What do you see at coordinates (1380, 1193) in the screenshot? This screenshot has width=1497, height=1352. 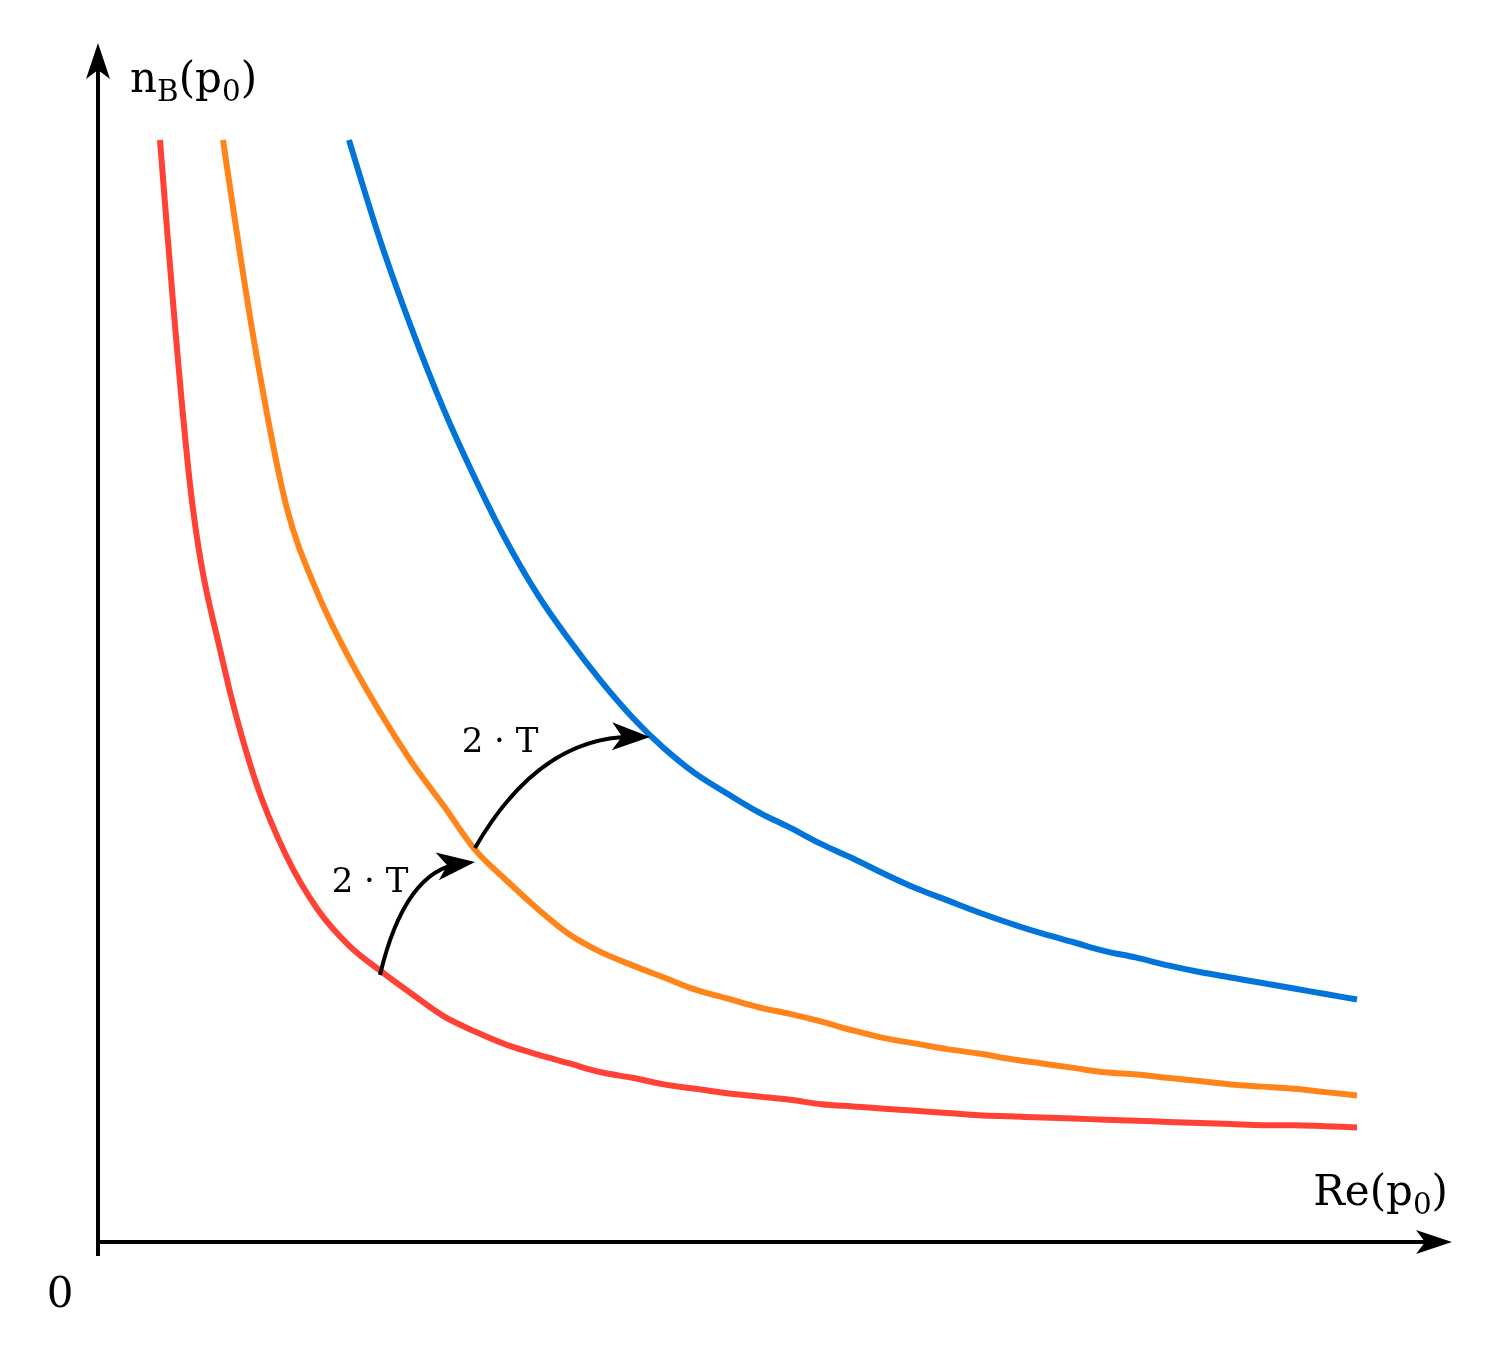 I see `x-axis-title: Re(p$_{0}$)` at bounding box center [1380, 1193].